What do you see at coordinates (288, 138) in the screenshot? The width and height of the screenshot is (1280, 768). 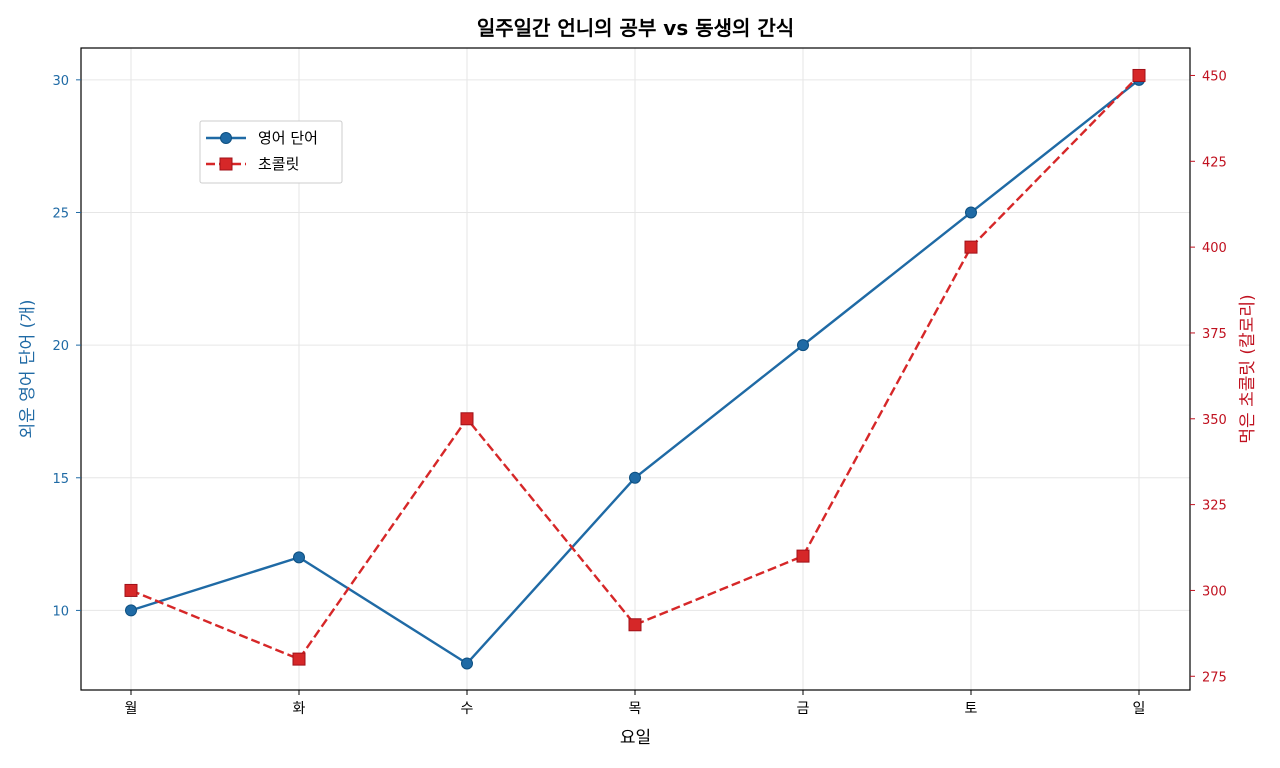 I see `legend-label: 영어 단어` at bounding box center [288, 138].